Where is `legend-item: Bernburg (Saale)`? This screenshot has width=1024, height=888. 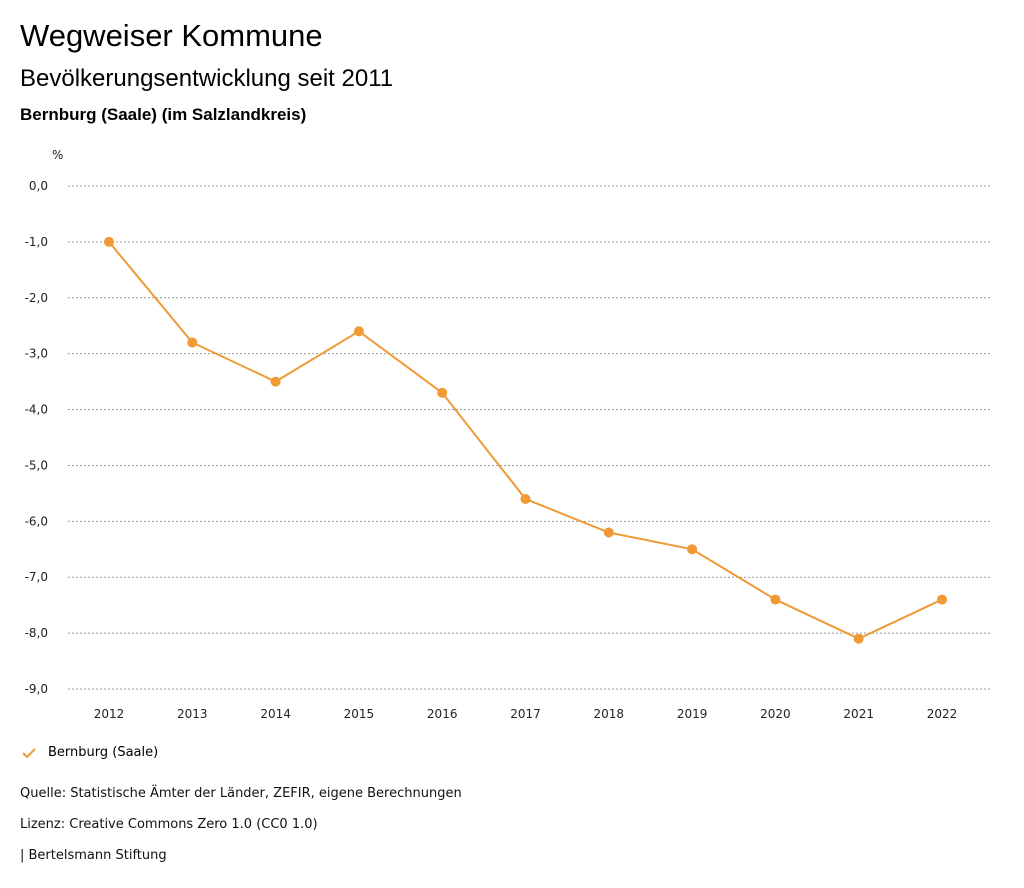 legend-item: Bernburg (Saale) is located at coordinates (90, 752).